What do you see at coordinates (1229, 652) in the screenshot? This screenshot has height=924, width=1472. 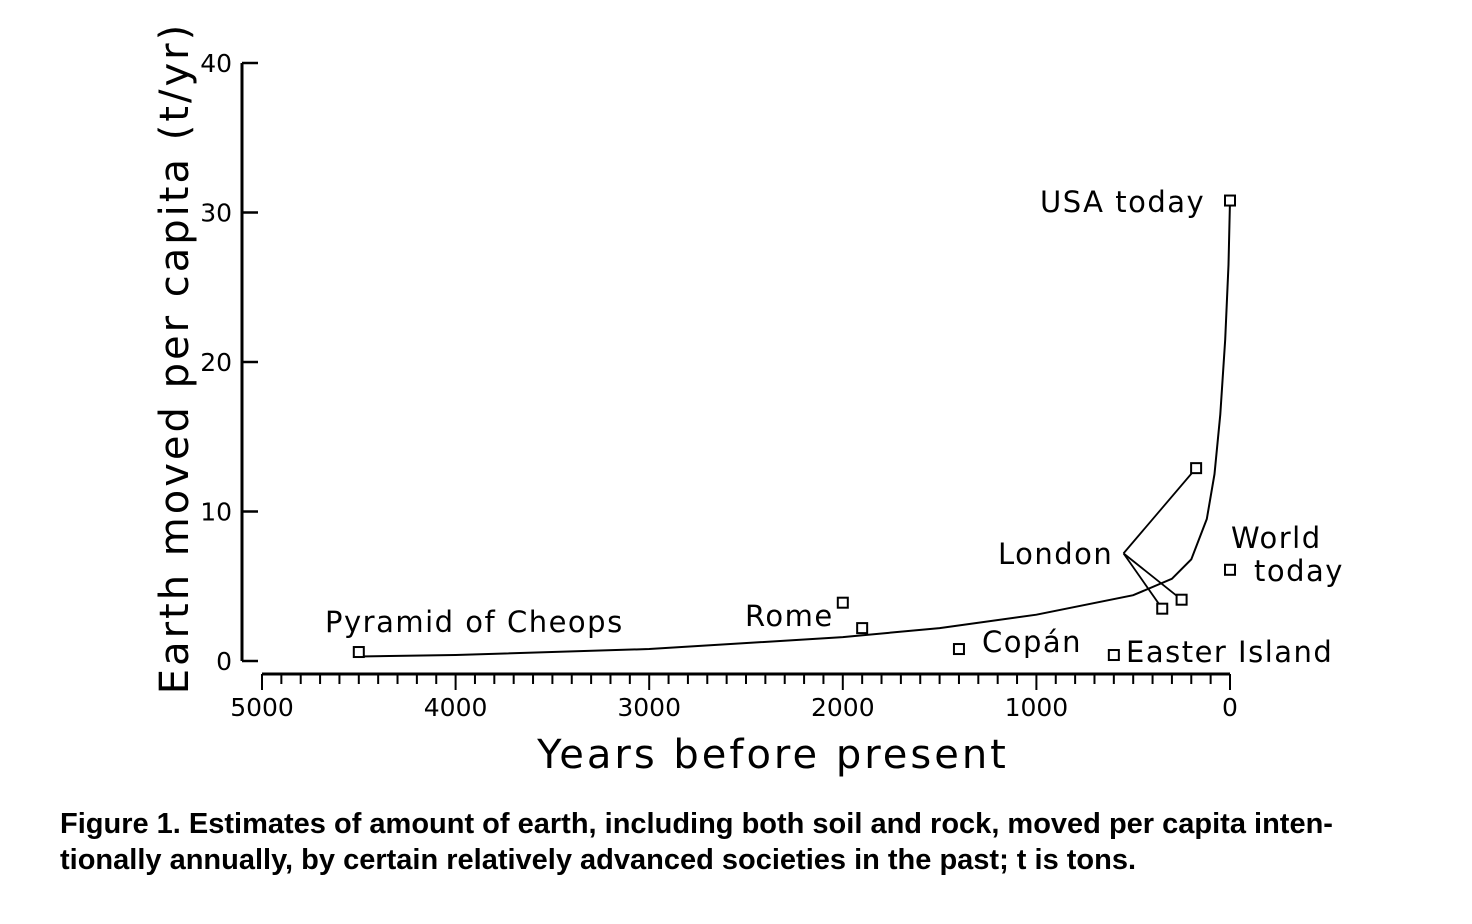 I see `annotation-easter-island: Easter Island` at bounding box center [1229, 652].